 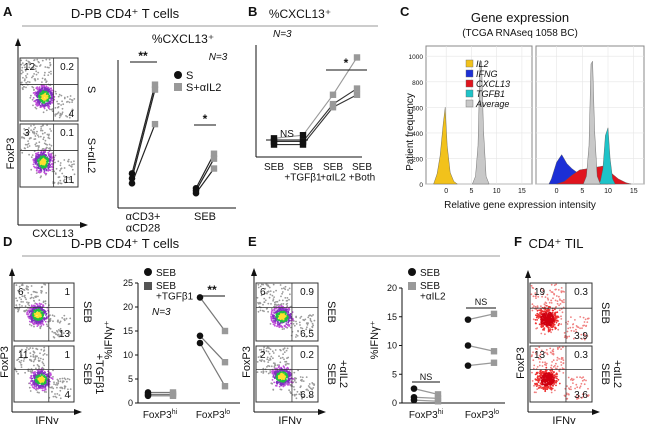 What do you see at coordinates (430, 273) in the screenshot?
I see `panel-e-legend-seb: SEB` at bounding box center [430, 273].